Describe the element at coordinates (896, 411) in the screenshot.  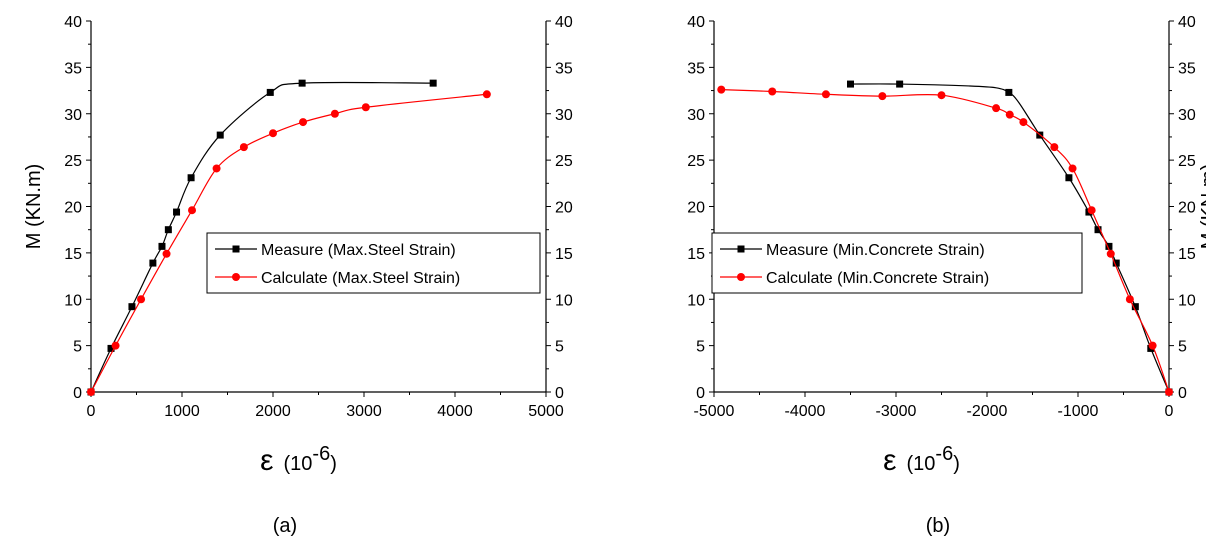
I see `x-tick-label: -3000` at that location.